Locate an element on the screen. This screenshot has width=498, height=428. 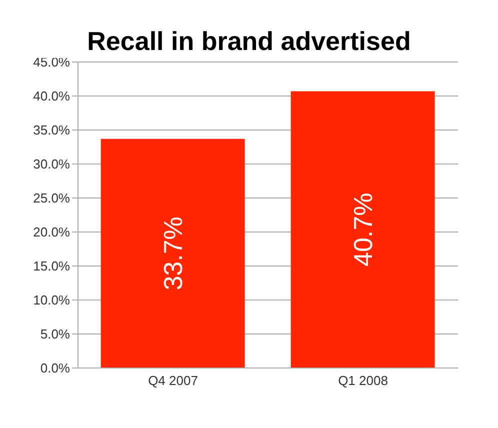
data-label: 33.7% is located at coordinates (173, 253).